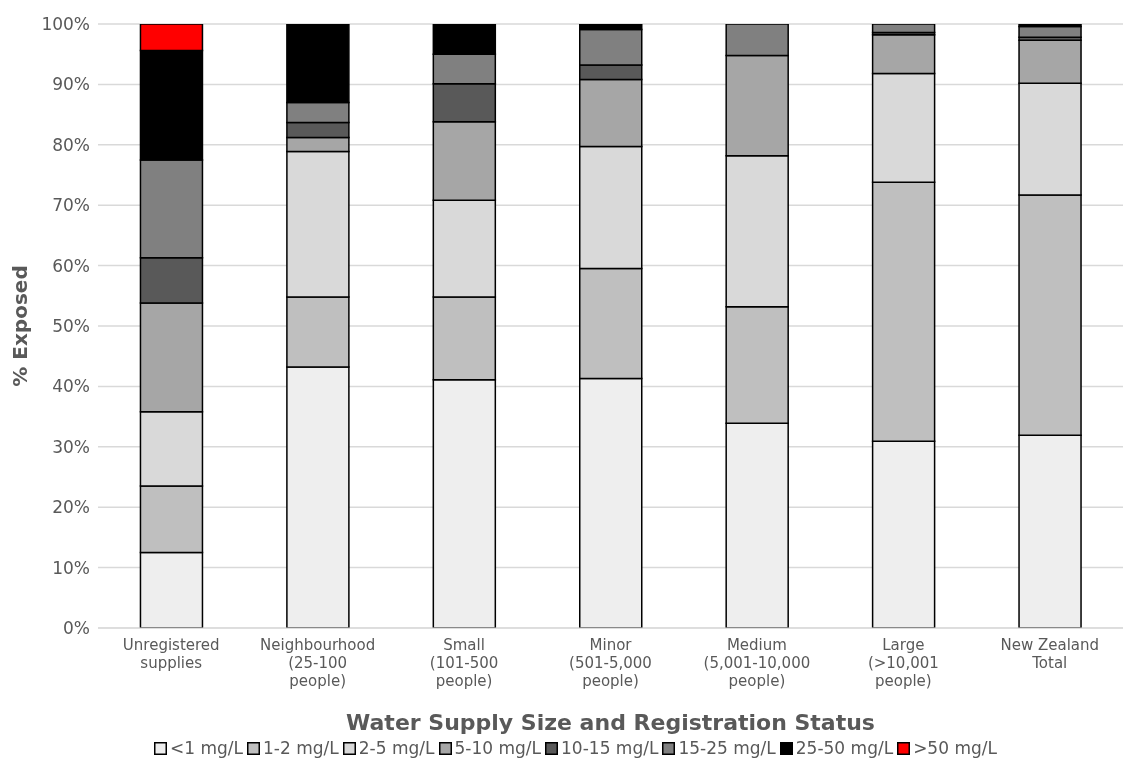 This screenshot has width=1141, height=776. What do you see at coordinates (610, 663) in the screenshot?
I see `x-tick-label: Minor (501-5,000 people)` at bounding box center [610, 663].